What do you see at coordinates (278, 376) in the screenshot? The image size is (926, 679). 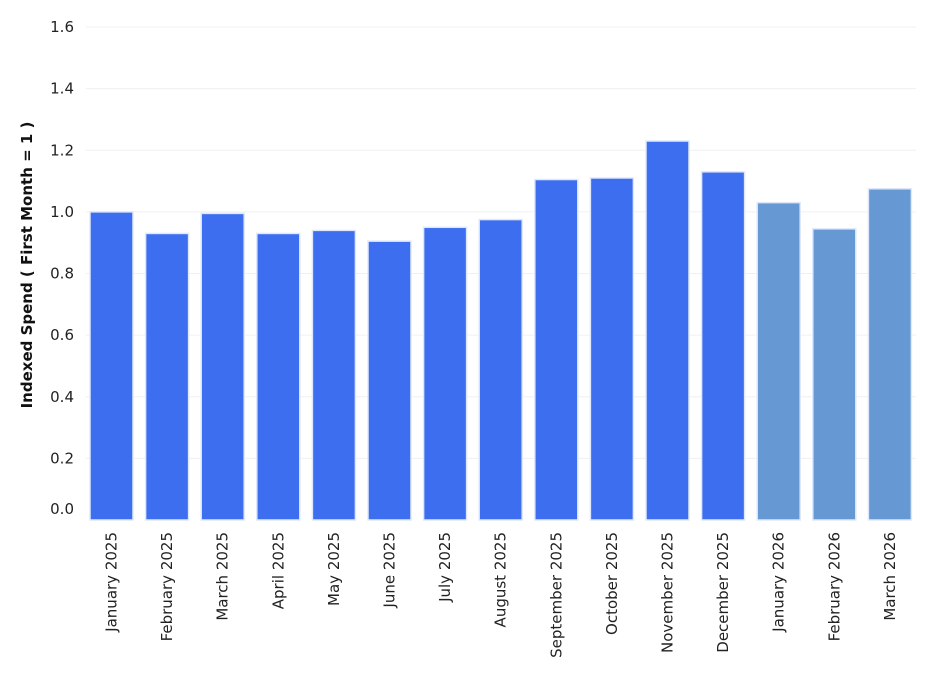 I see `bar-april-2025` at bounding box center [278, 376].